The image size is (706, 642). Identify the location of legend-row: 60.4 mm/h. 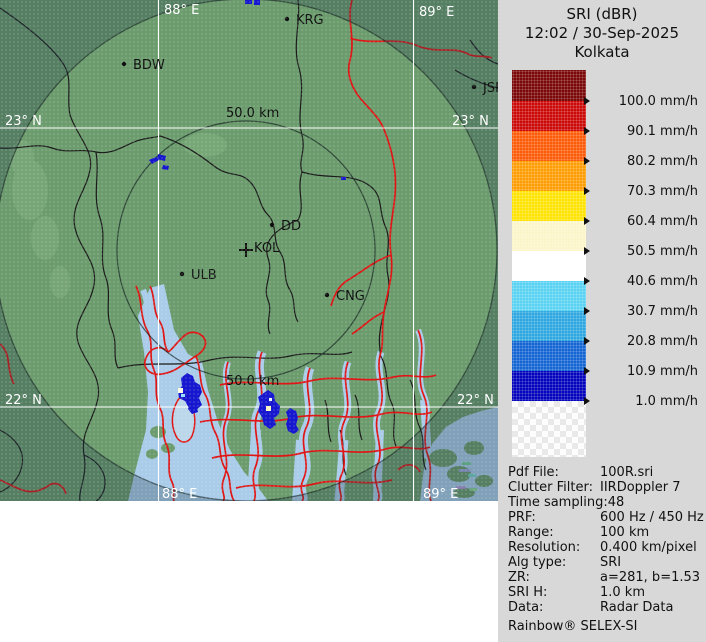
(641, 221).